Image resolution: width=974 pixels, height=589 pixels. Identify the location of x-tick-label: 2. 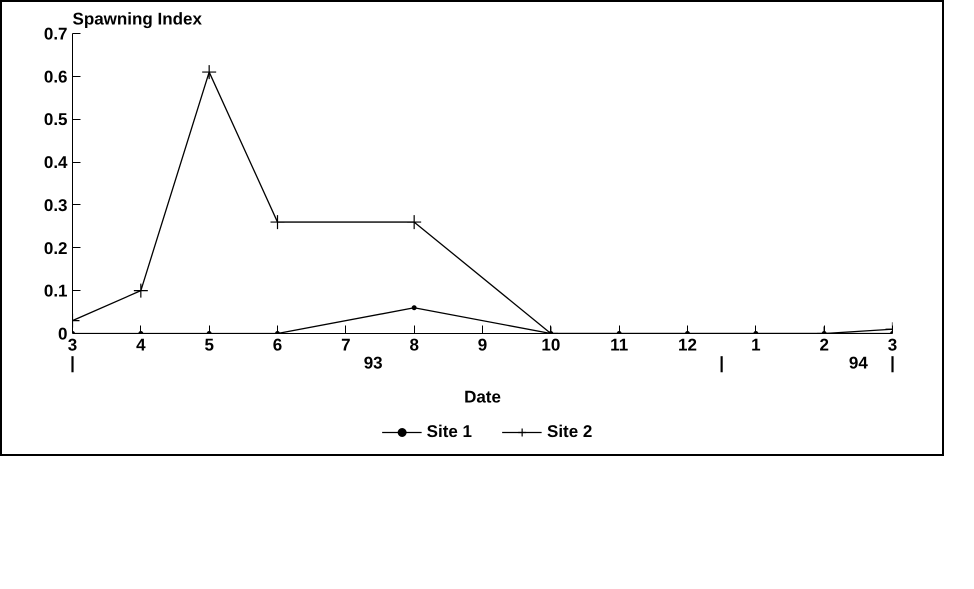
(824, 345).